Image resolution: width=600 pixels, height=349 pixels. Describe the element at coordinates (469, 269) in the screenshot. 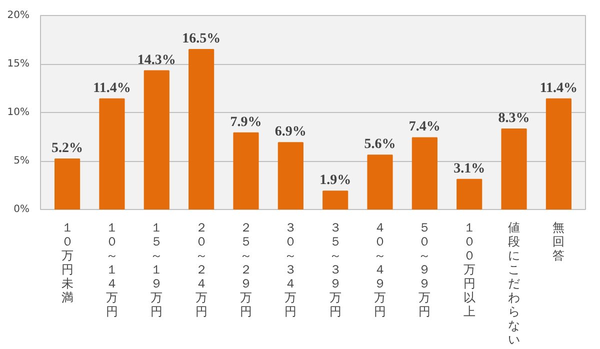

I see `x-tick-label: １００万円以上` at that location.